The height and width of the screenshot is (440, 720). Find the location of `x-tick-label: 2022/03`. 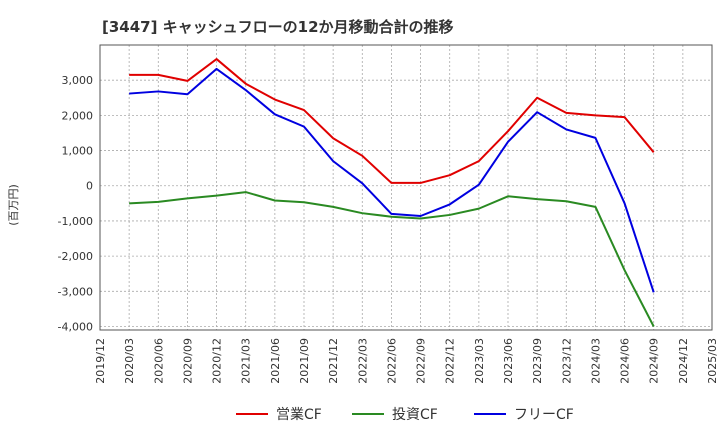

x-tick-label: 2022/03 is located at coordinates (362, 361).